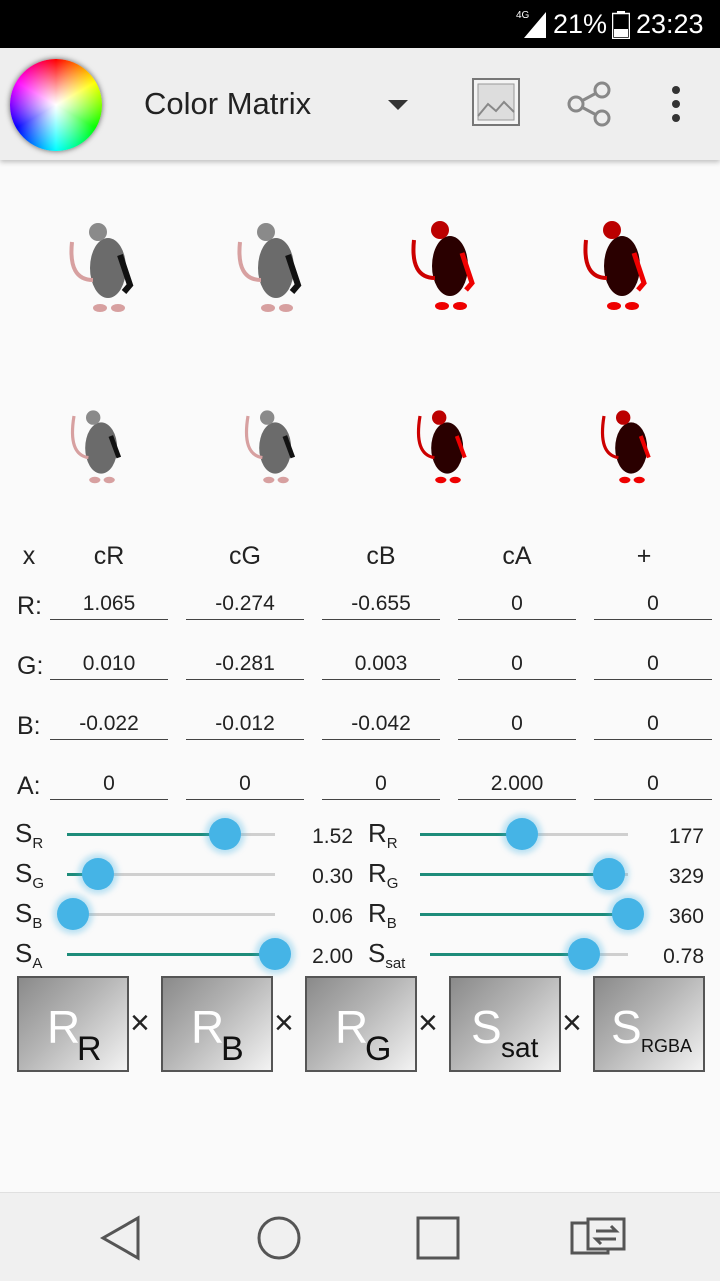  What do you see at coordinates (383, 875) in the screenshot?
I see `slider-label: RG` at bounding box center [383, 875].